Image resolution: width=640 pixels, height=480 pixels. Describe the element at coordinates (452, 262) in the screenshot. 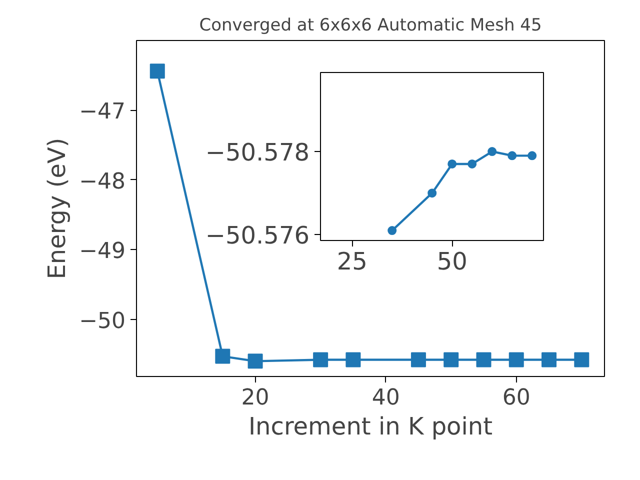

I see `x-tick-label: 50` at that location.